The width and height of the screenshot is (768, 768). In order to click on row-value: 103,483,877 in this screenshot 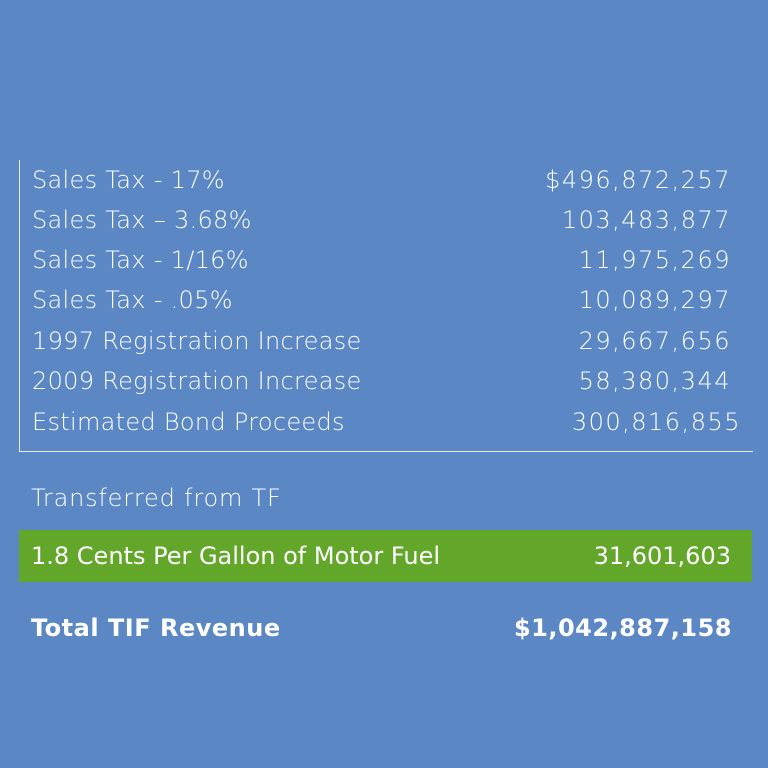, I will do `click(646, 220)`.